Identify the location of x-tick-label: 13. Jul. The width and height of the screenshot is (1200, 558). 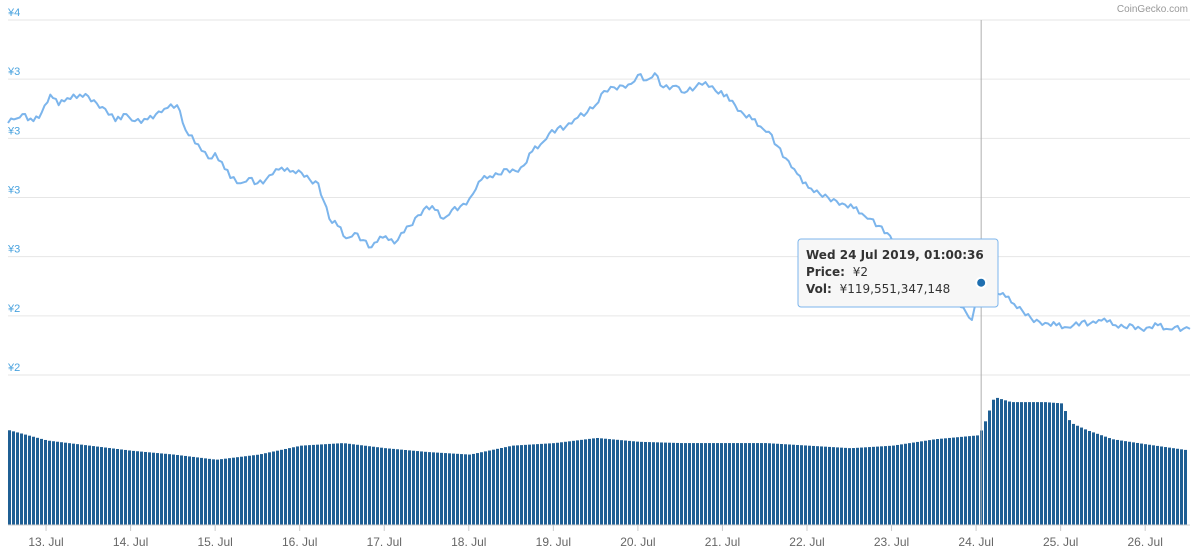
(45, 542).